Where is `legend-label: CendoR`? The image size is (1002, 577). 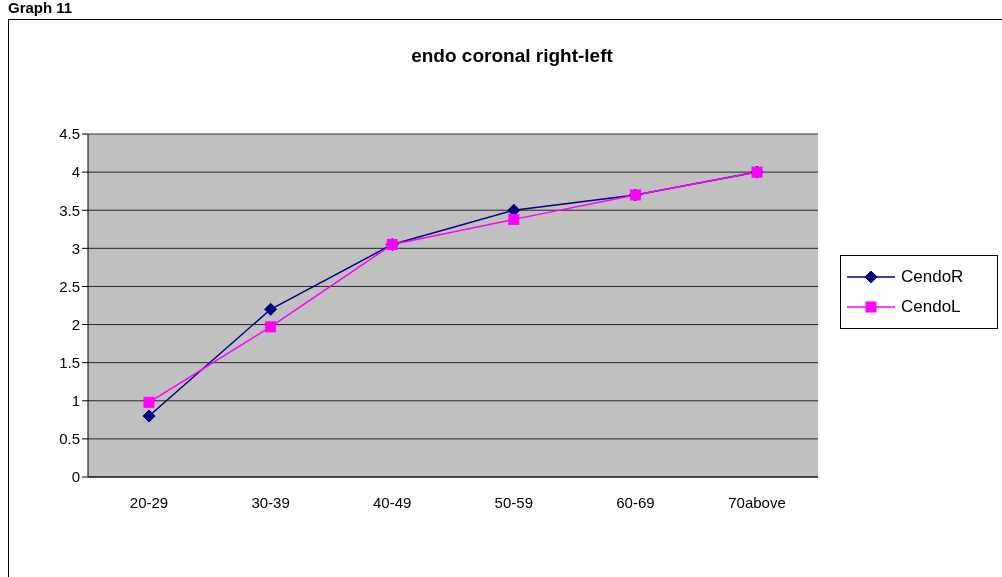
legend-label: CendoR is located at coordinates (932, 277).